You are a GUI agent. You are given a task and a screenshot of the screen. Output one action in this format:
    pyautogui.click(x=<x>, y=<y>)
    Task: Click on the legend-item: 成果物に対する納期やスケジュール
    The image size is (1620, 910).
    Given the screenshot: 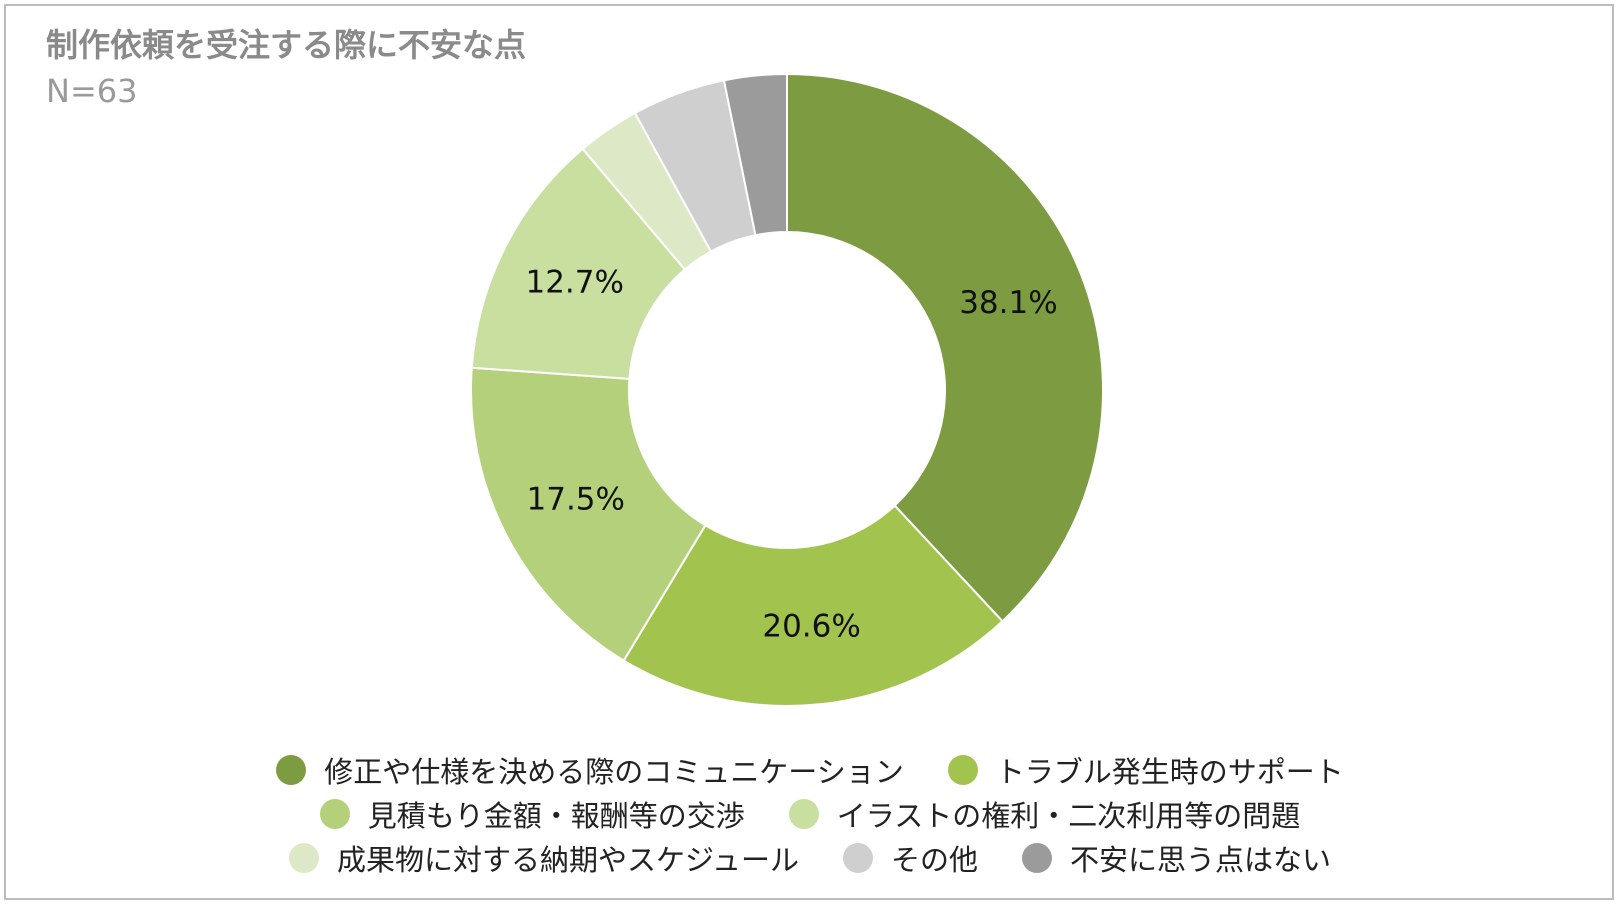 What is the action you would take?
    pyautogui.click(x=543, y=858)
    